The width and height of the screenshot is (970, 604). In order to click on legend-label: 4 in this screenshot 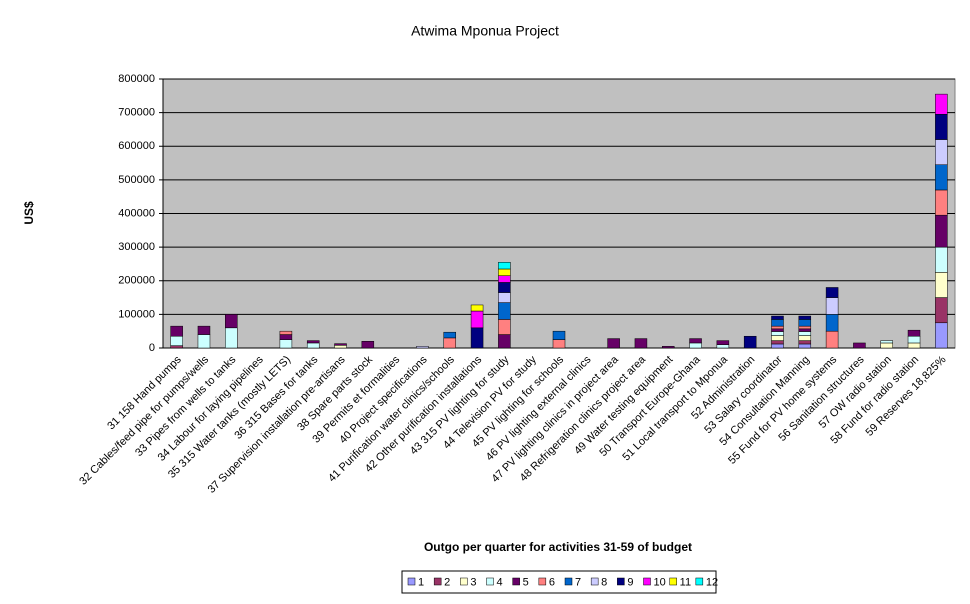, I will do `click(500, 582)`.